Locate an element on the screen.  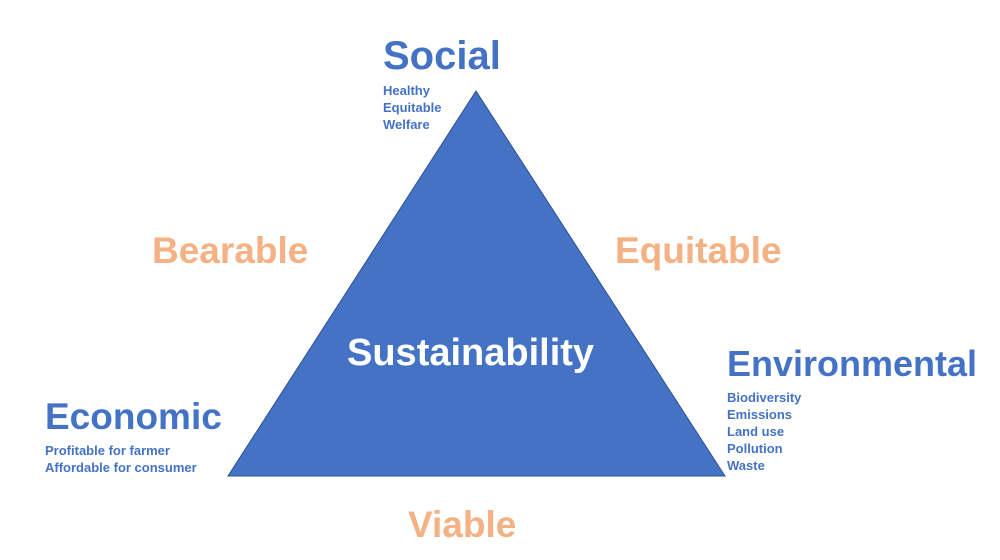
pillar-item-environmental: Emissions is located at coordinates (760, 414).